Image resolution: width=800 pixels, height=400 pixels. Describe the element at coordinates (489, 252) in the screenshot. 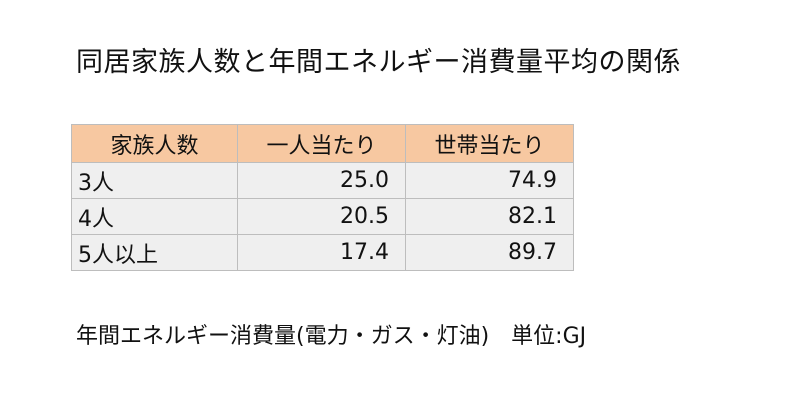

I see `per-household-value: 89.7` at that location.